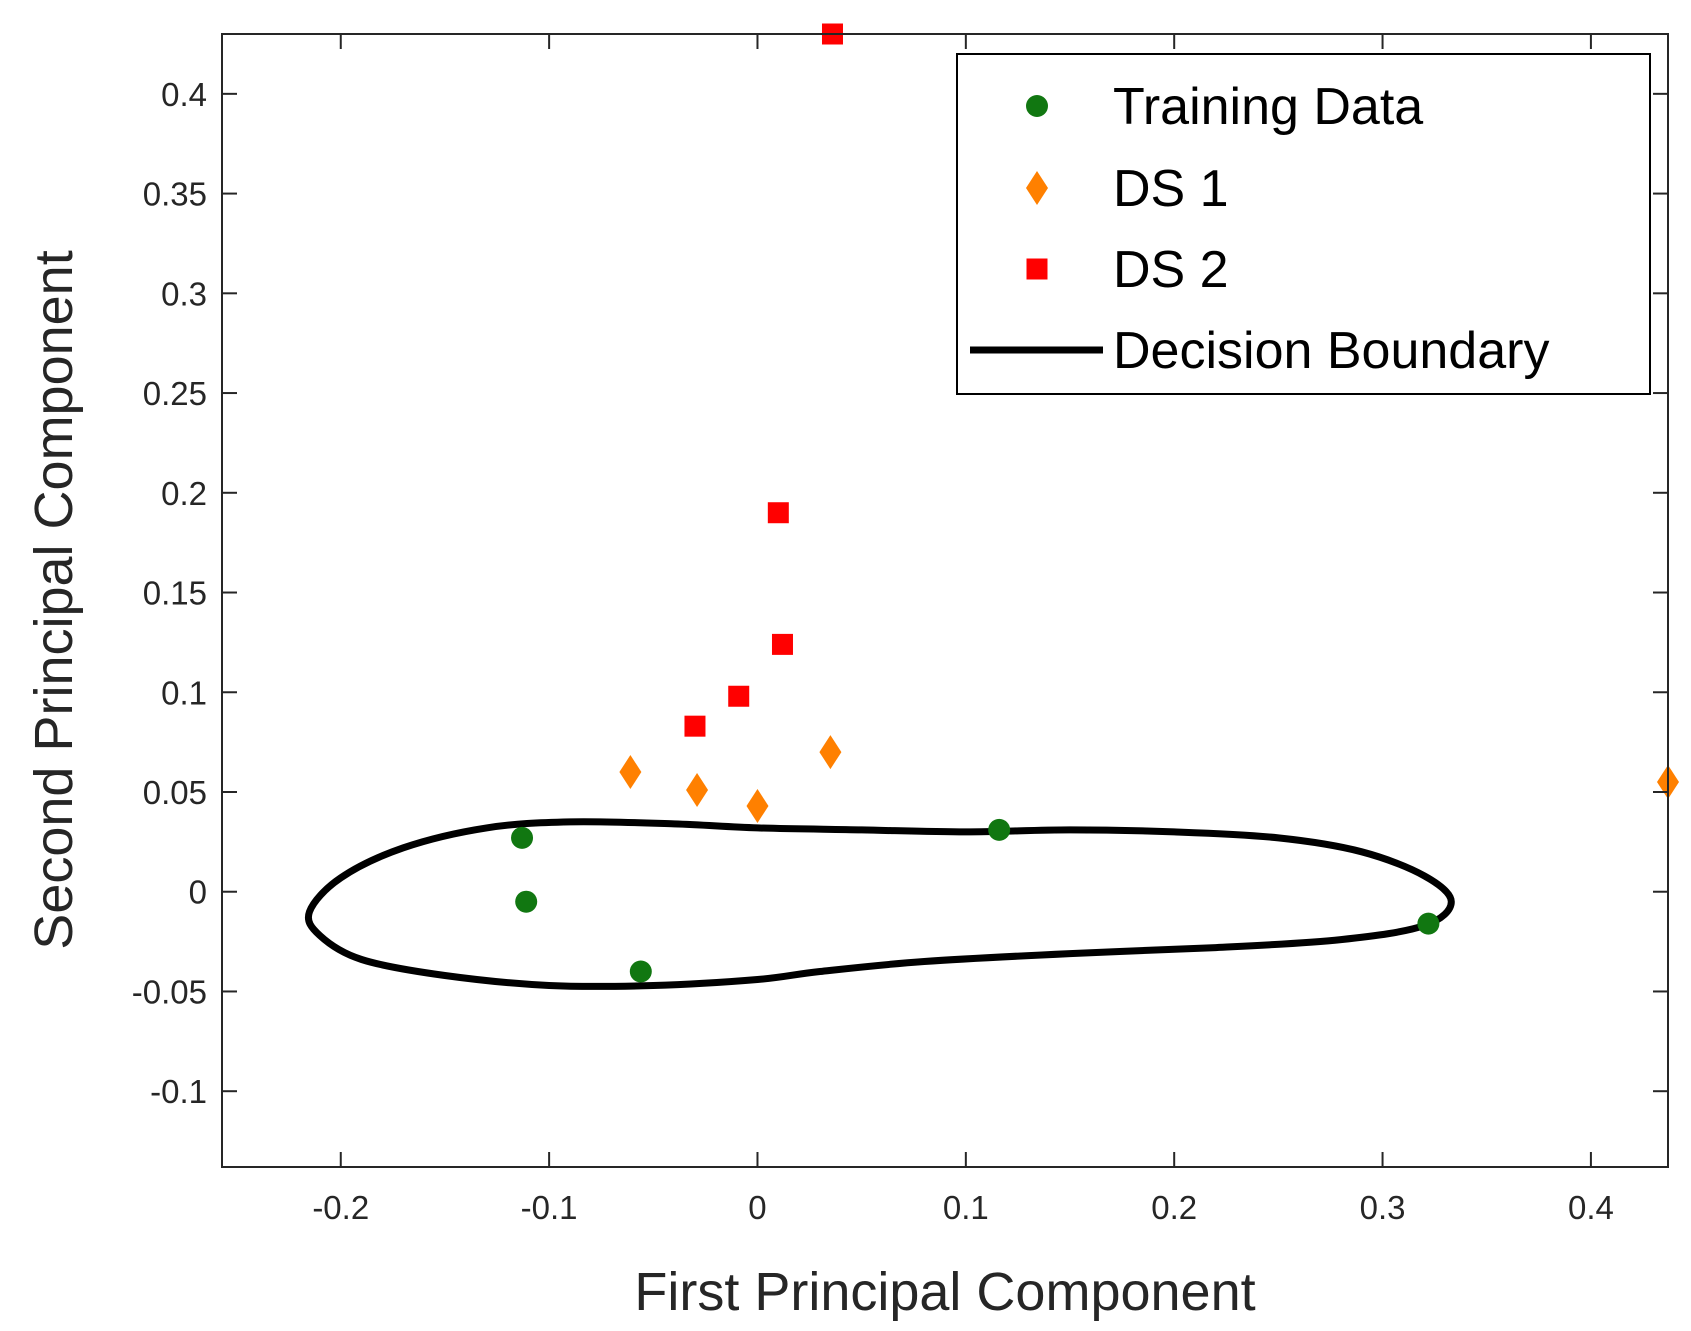 The height and width of the screenshot is (1331, 1691). What do you see at coordinates (175, 393) in the screenshot?
I see `y-tick-label: 0.25` at bounding box center [175, 393].